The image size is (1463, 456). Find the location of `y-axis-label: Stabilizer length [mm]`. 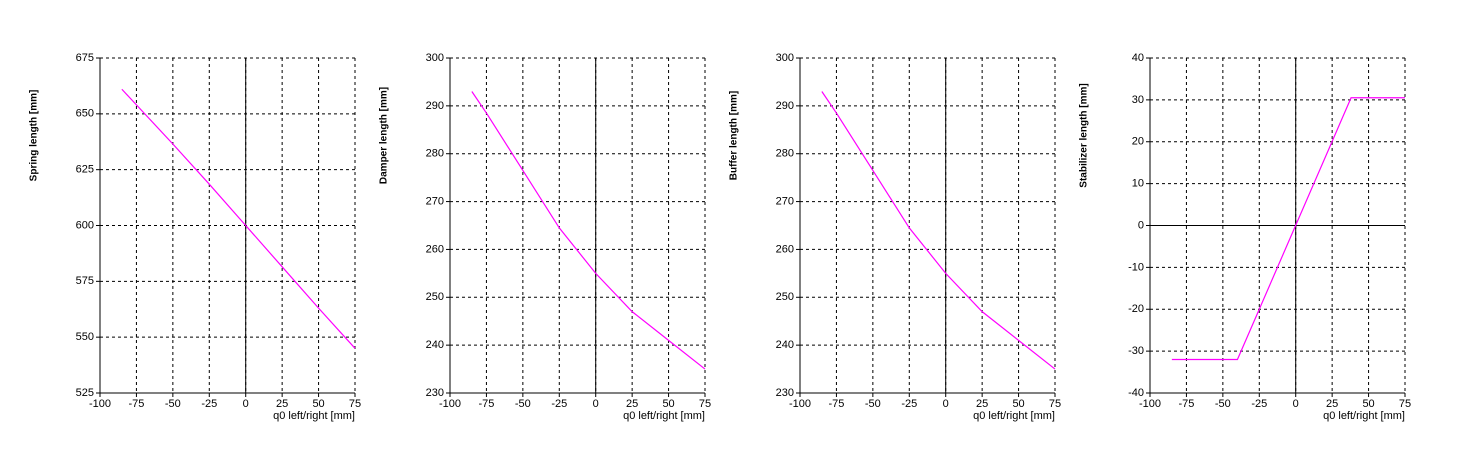

y-axis-label: Stabilizer length [mm] is located at coordinates (1084, 135).